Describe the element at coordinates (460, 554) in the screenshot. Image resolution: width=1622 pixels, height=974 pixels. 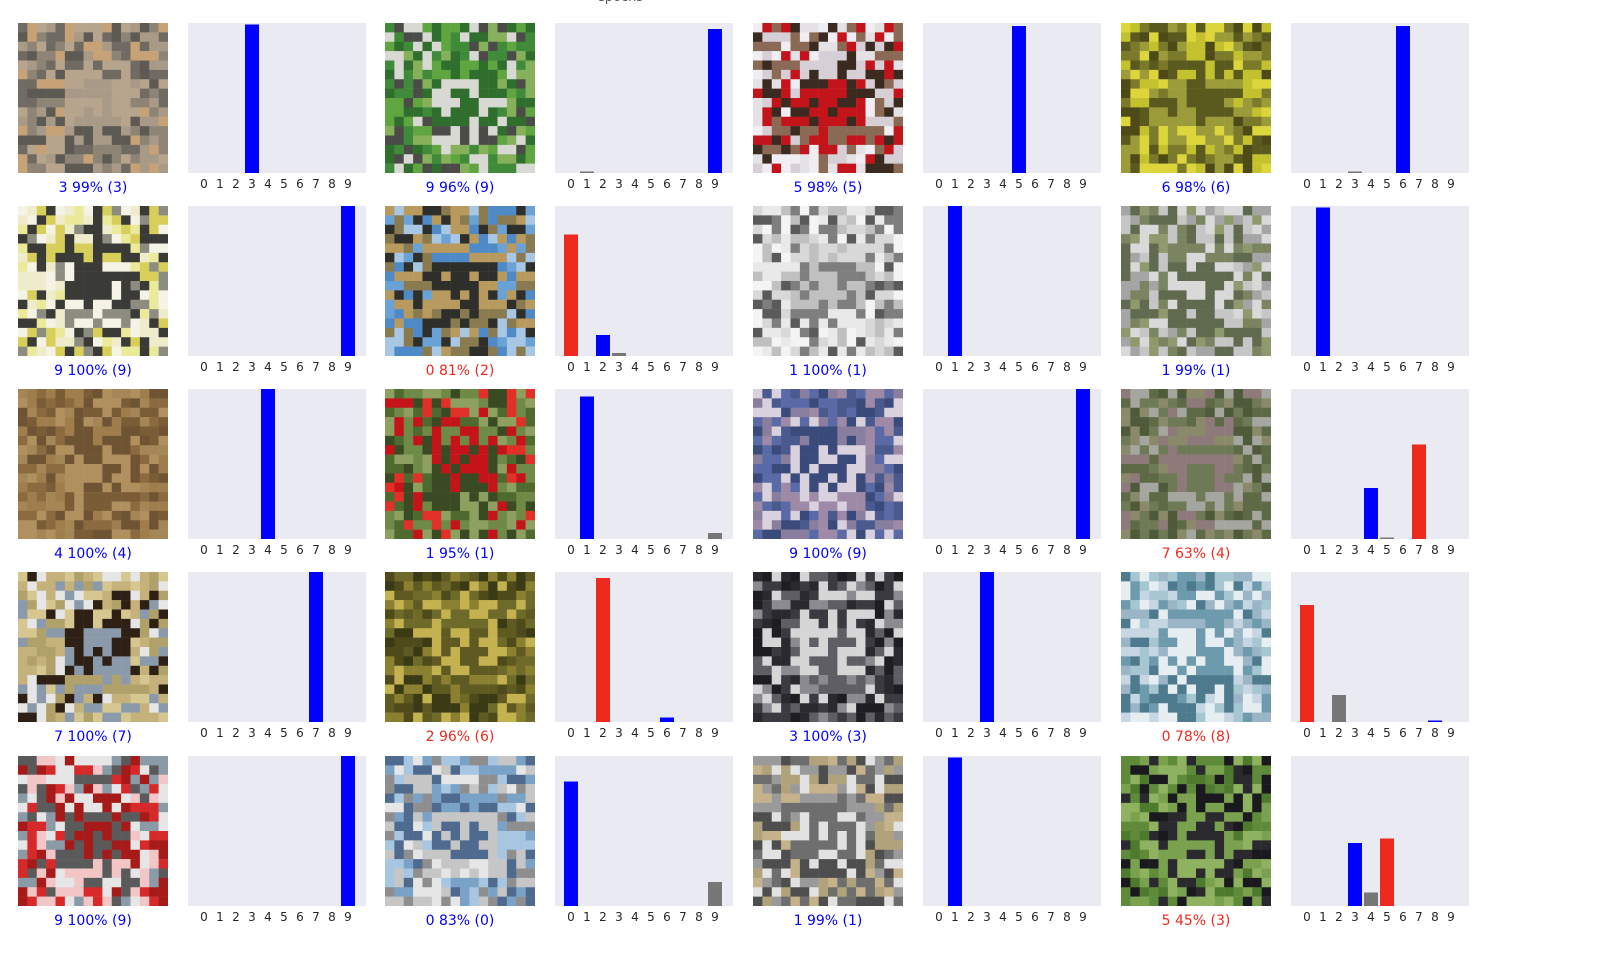
I see `prediction-caption: 1 95% (1)` at that location.